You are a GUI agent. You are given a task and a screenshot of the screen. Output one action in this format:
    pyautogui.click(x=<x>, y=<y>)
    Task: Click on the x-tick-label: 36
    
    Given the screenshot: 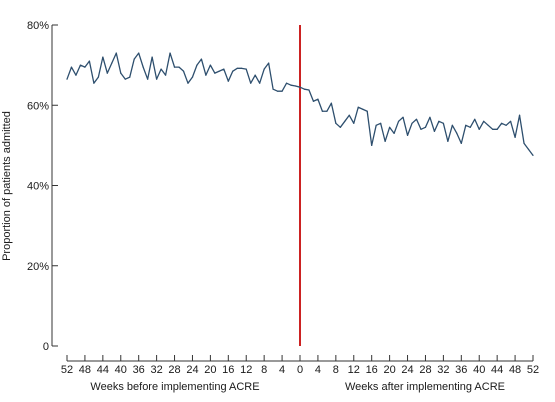 What is the action you would take?
    pyautogui.click(x=461, y=370)
    